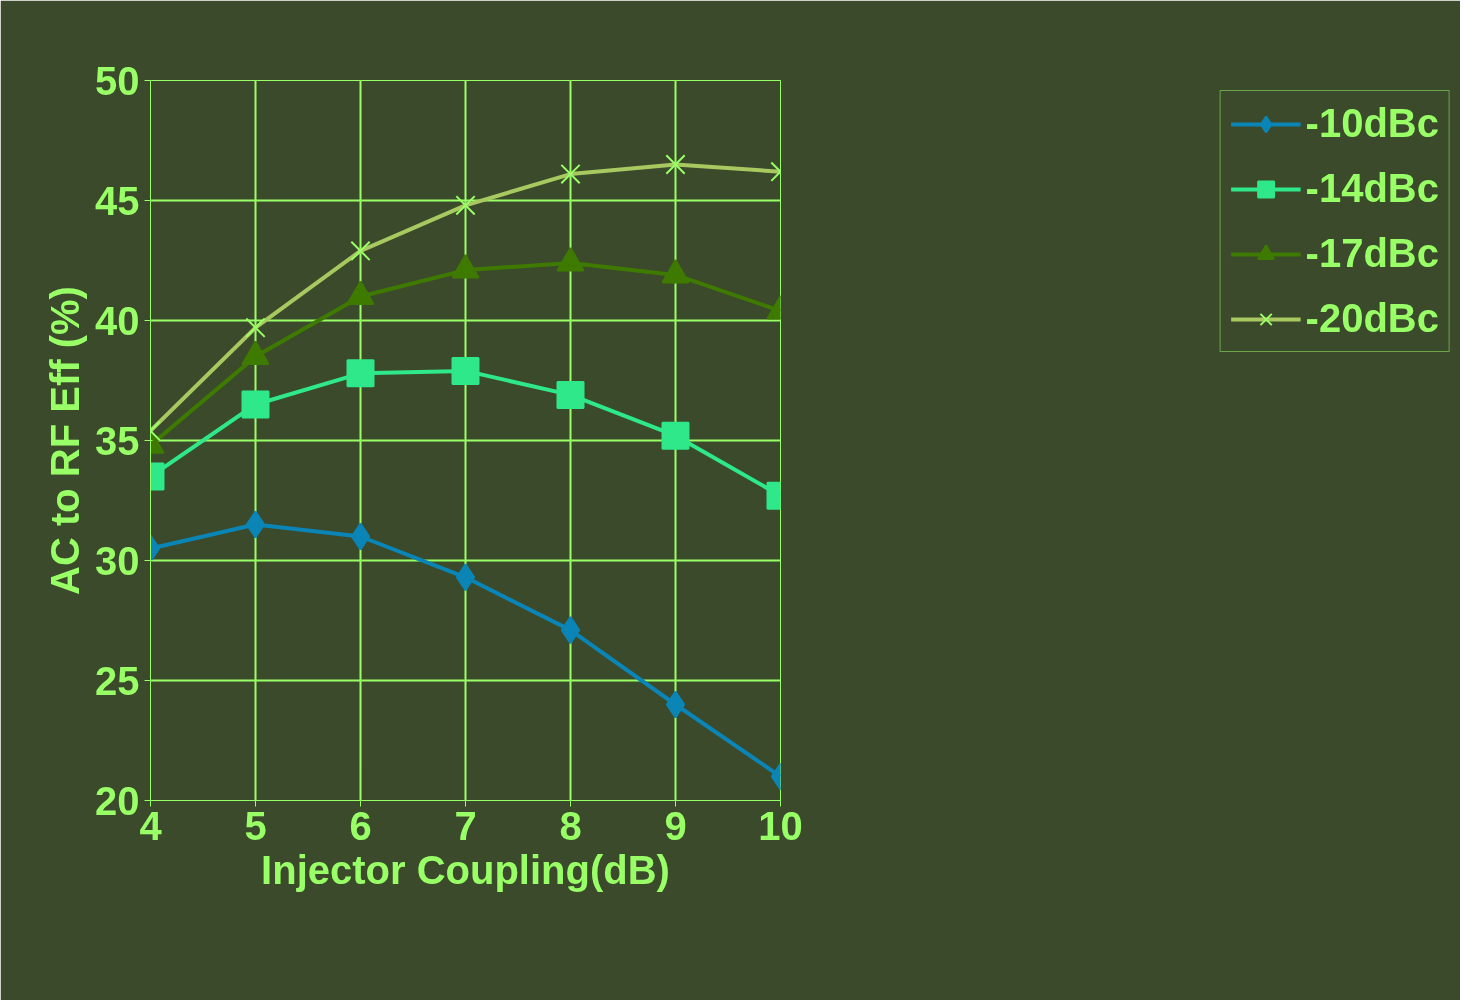  Describe the element at coordinates (675, 825) in the screenshot. I see `x-tick-label: 9` at that location.